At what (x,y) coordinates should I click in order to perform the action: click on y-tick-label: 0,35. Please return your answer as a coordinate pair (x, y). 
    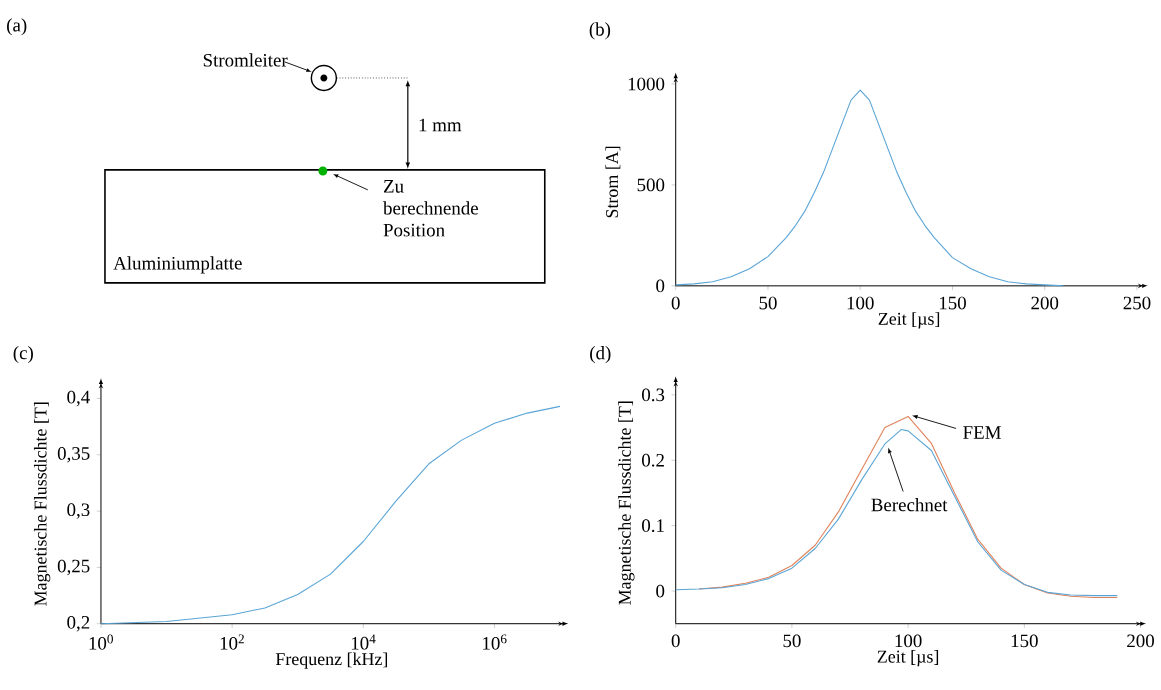
    Looking at the image, I should click on (73, 455).